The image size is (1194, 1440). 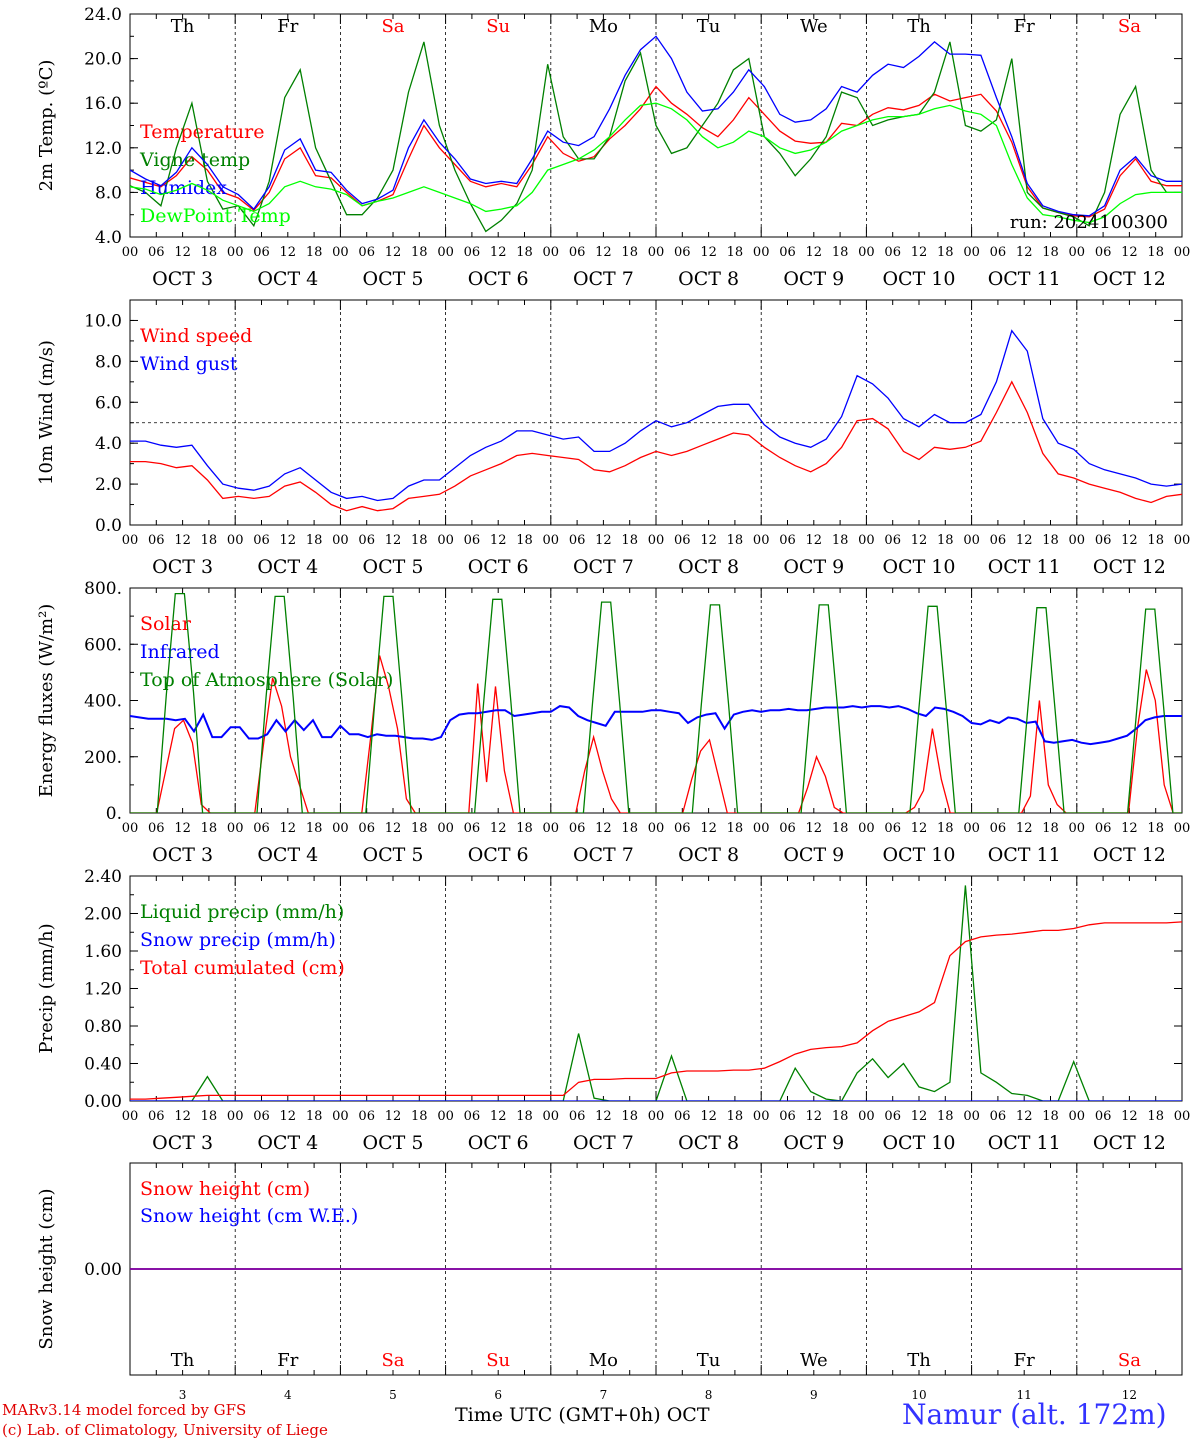 I want to click on y-tick-label: 0.0, so click(x=108, y=526).